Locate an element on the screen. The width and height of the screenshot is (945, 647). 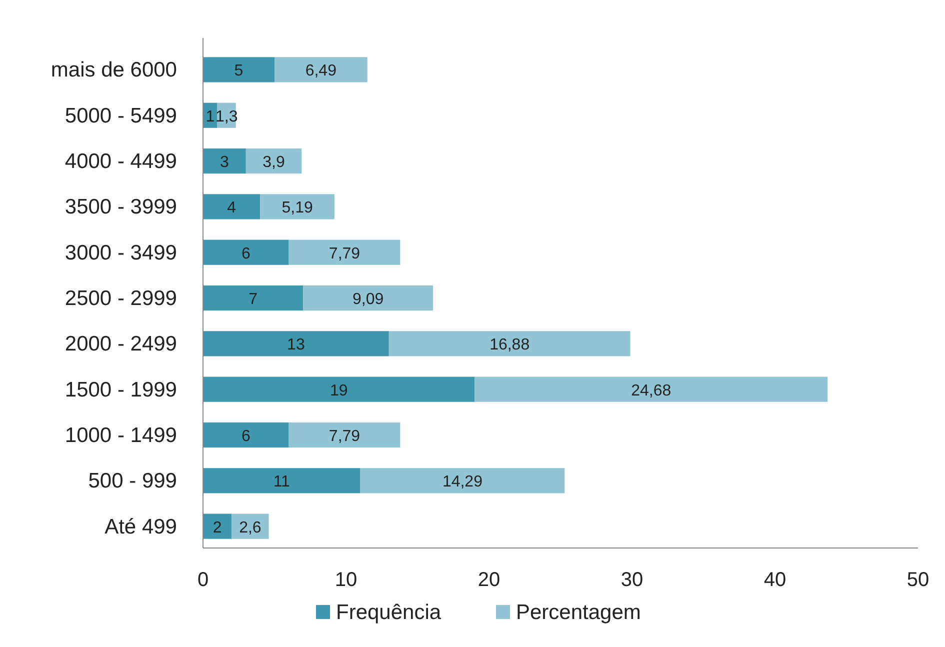
y-tick-label: 1000 - 1499 is located at coordinates (120, 435).